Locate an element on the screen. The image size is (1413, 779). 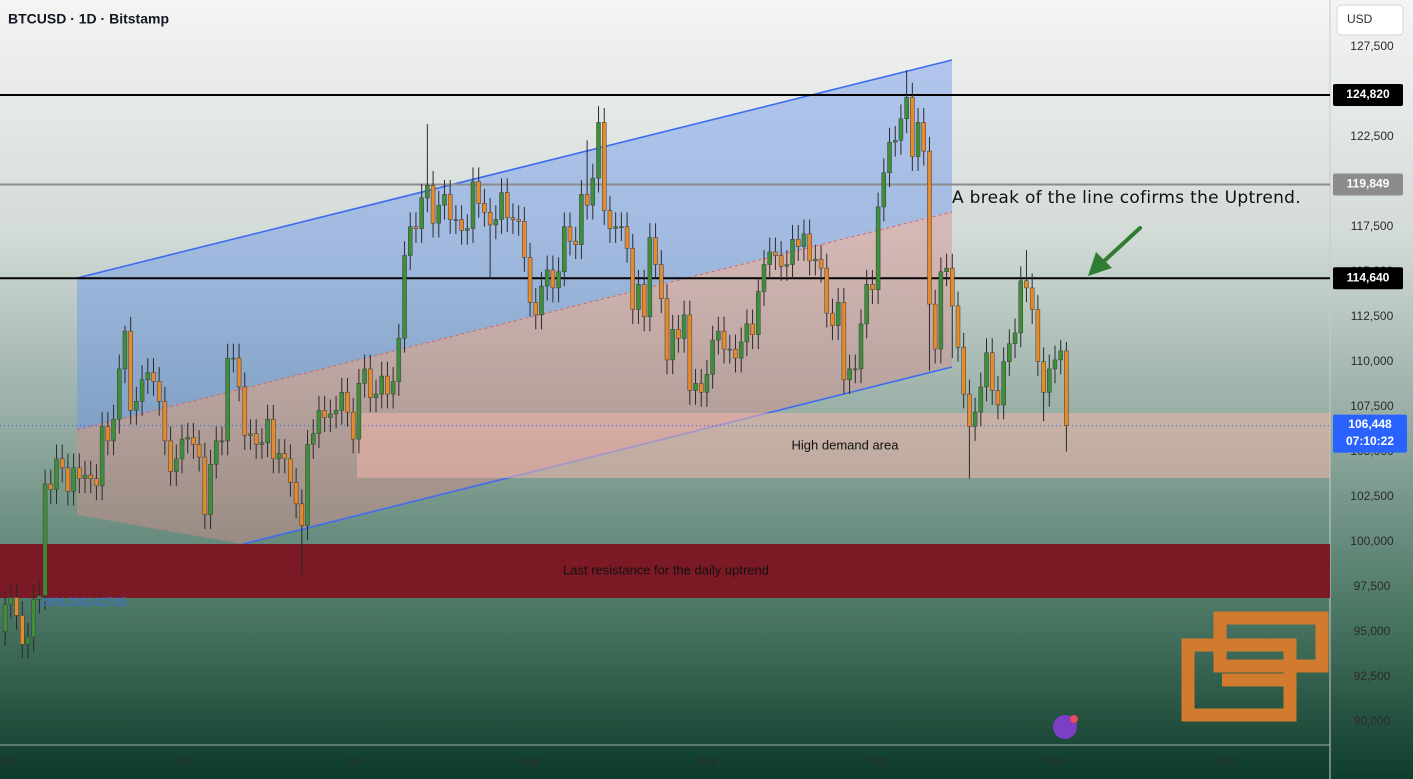
arrow is located at coordinates (1115, 251).